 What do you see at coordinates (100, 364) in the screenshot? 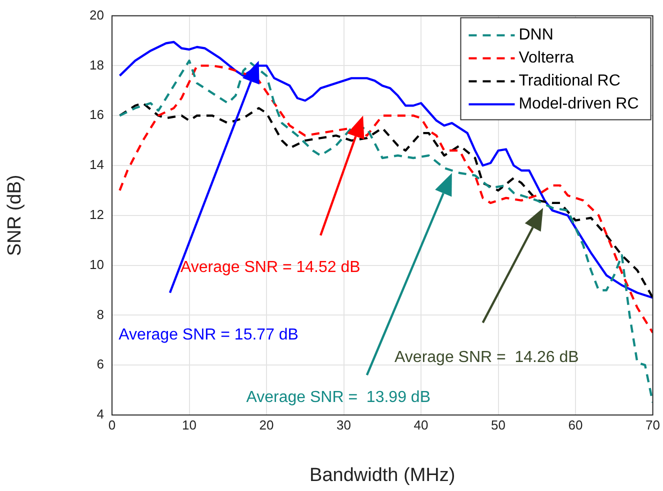
I see `y-tick-label: 6` at bounding box center [100, 364].